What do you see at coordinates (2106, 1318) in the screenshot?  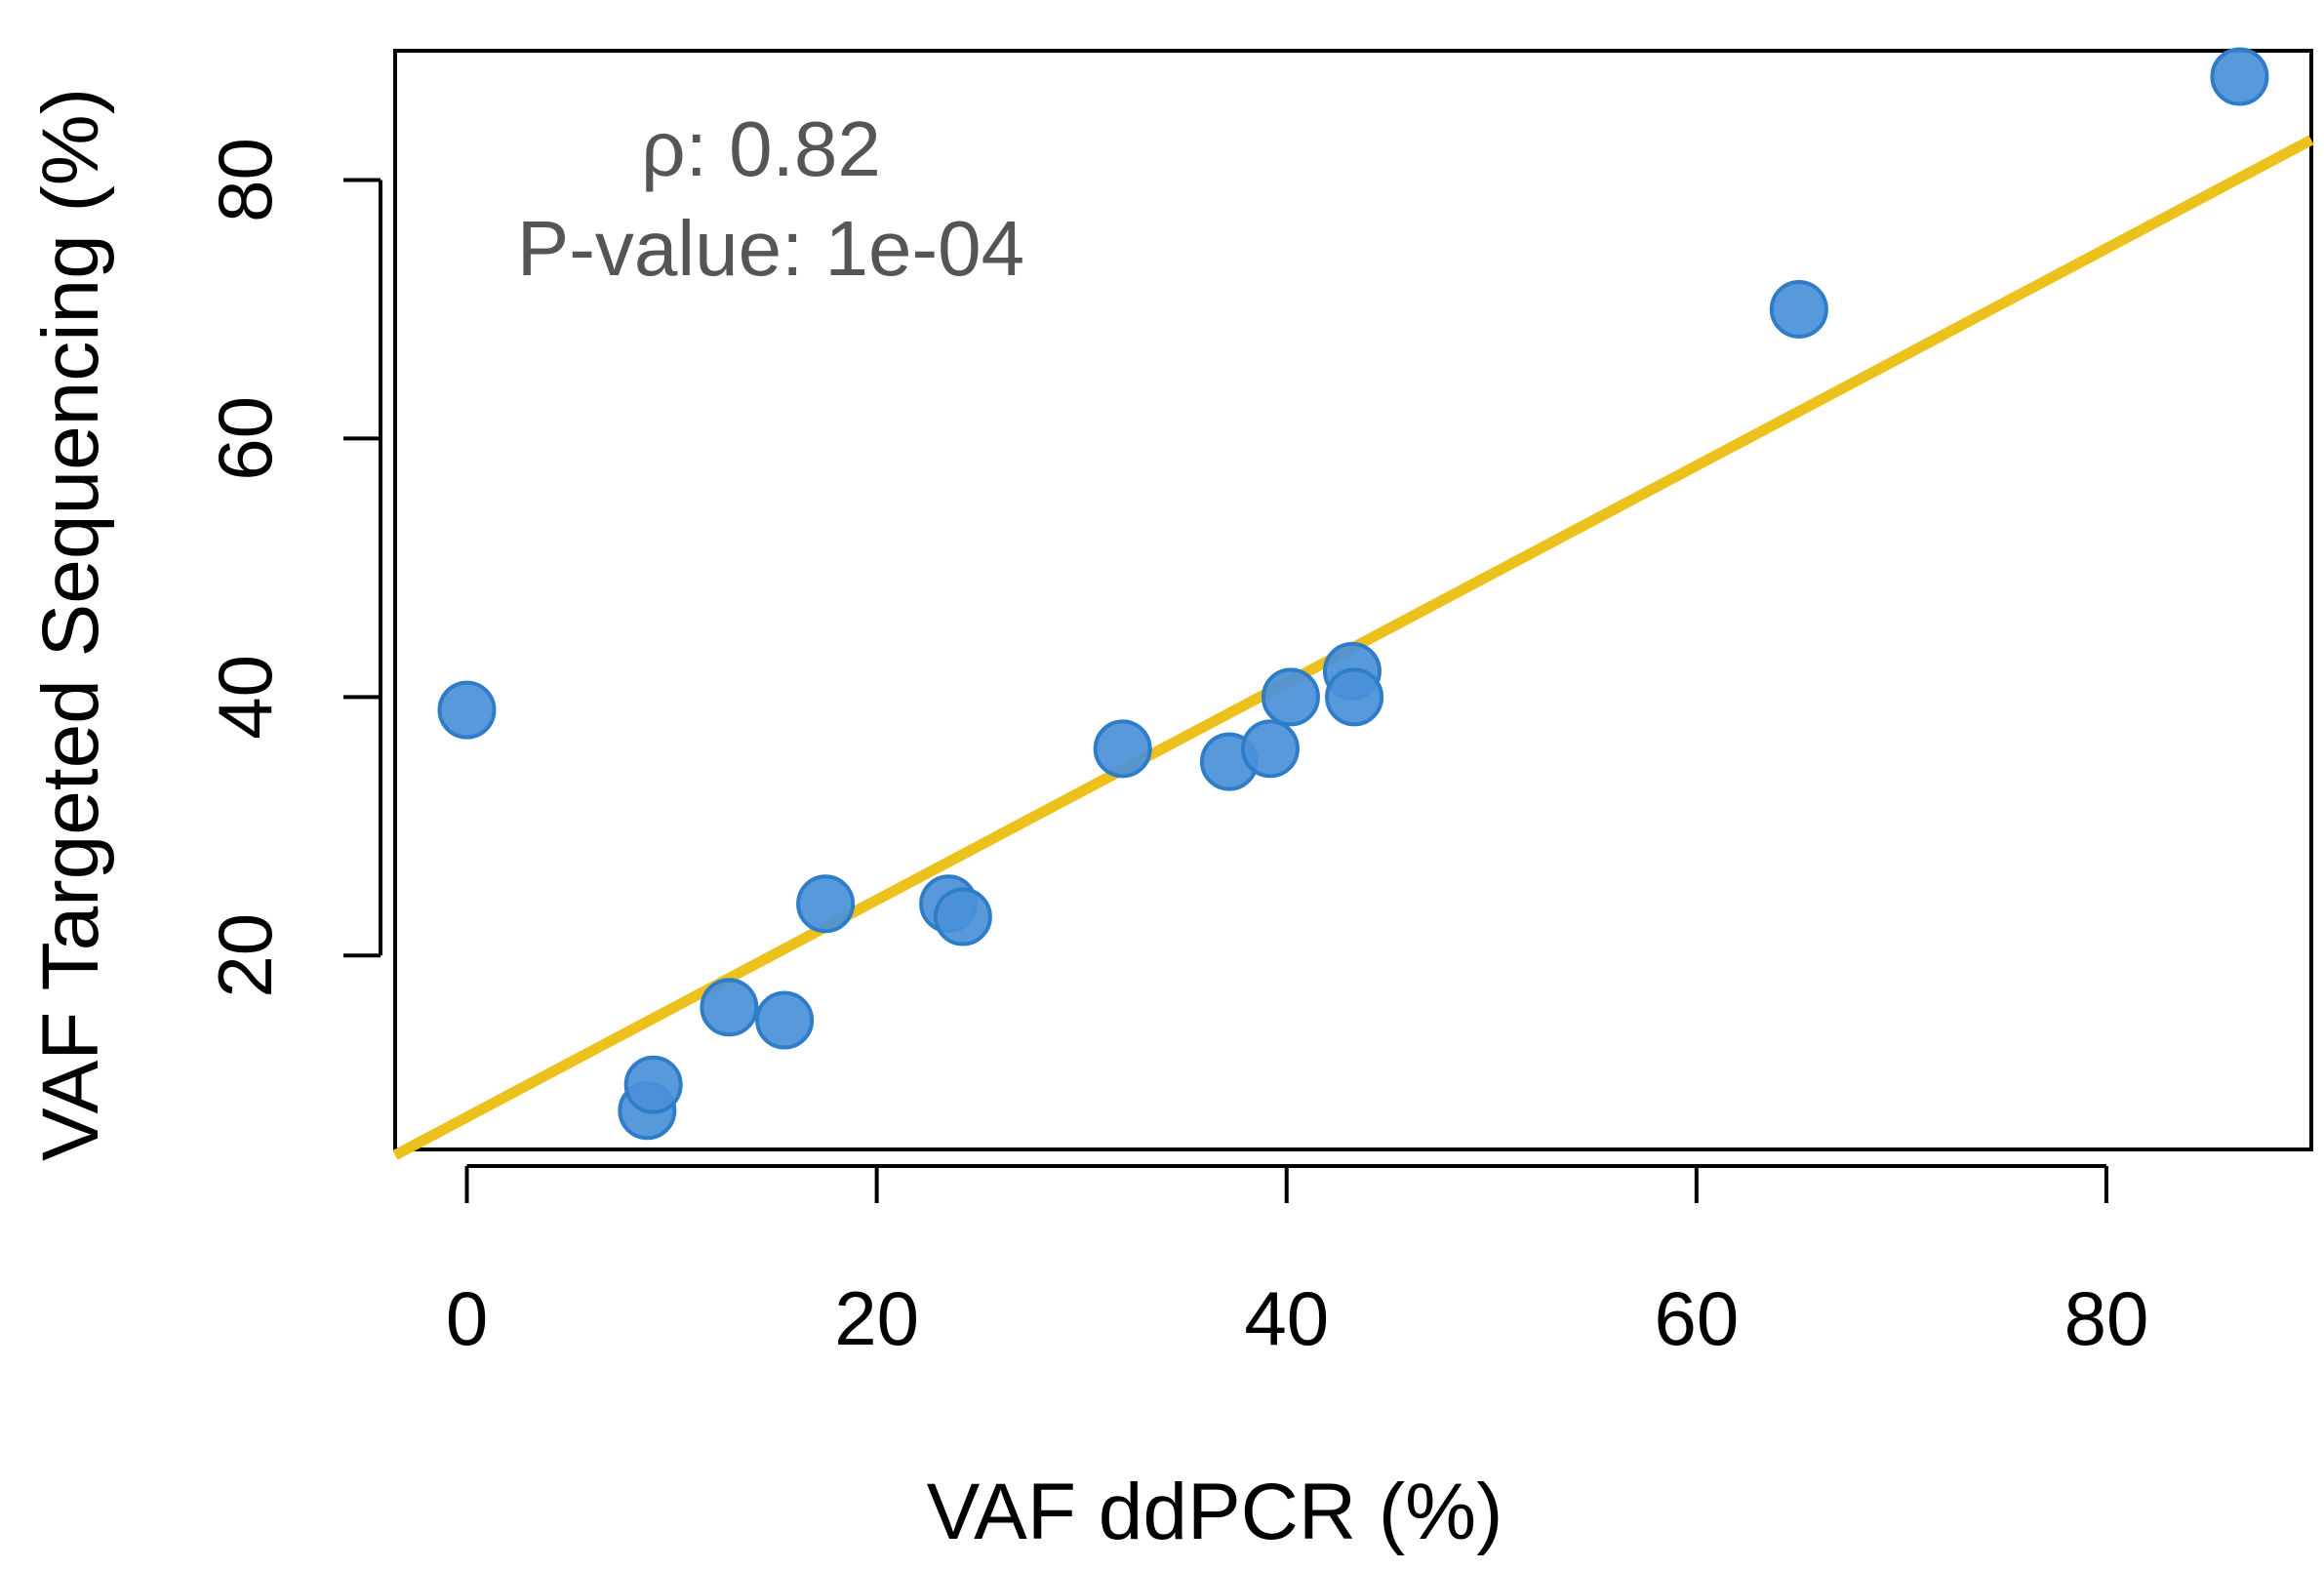 I see `x-tick-label-80: 80` at bounding box center [2106, 1318].